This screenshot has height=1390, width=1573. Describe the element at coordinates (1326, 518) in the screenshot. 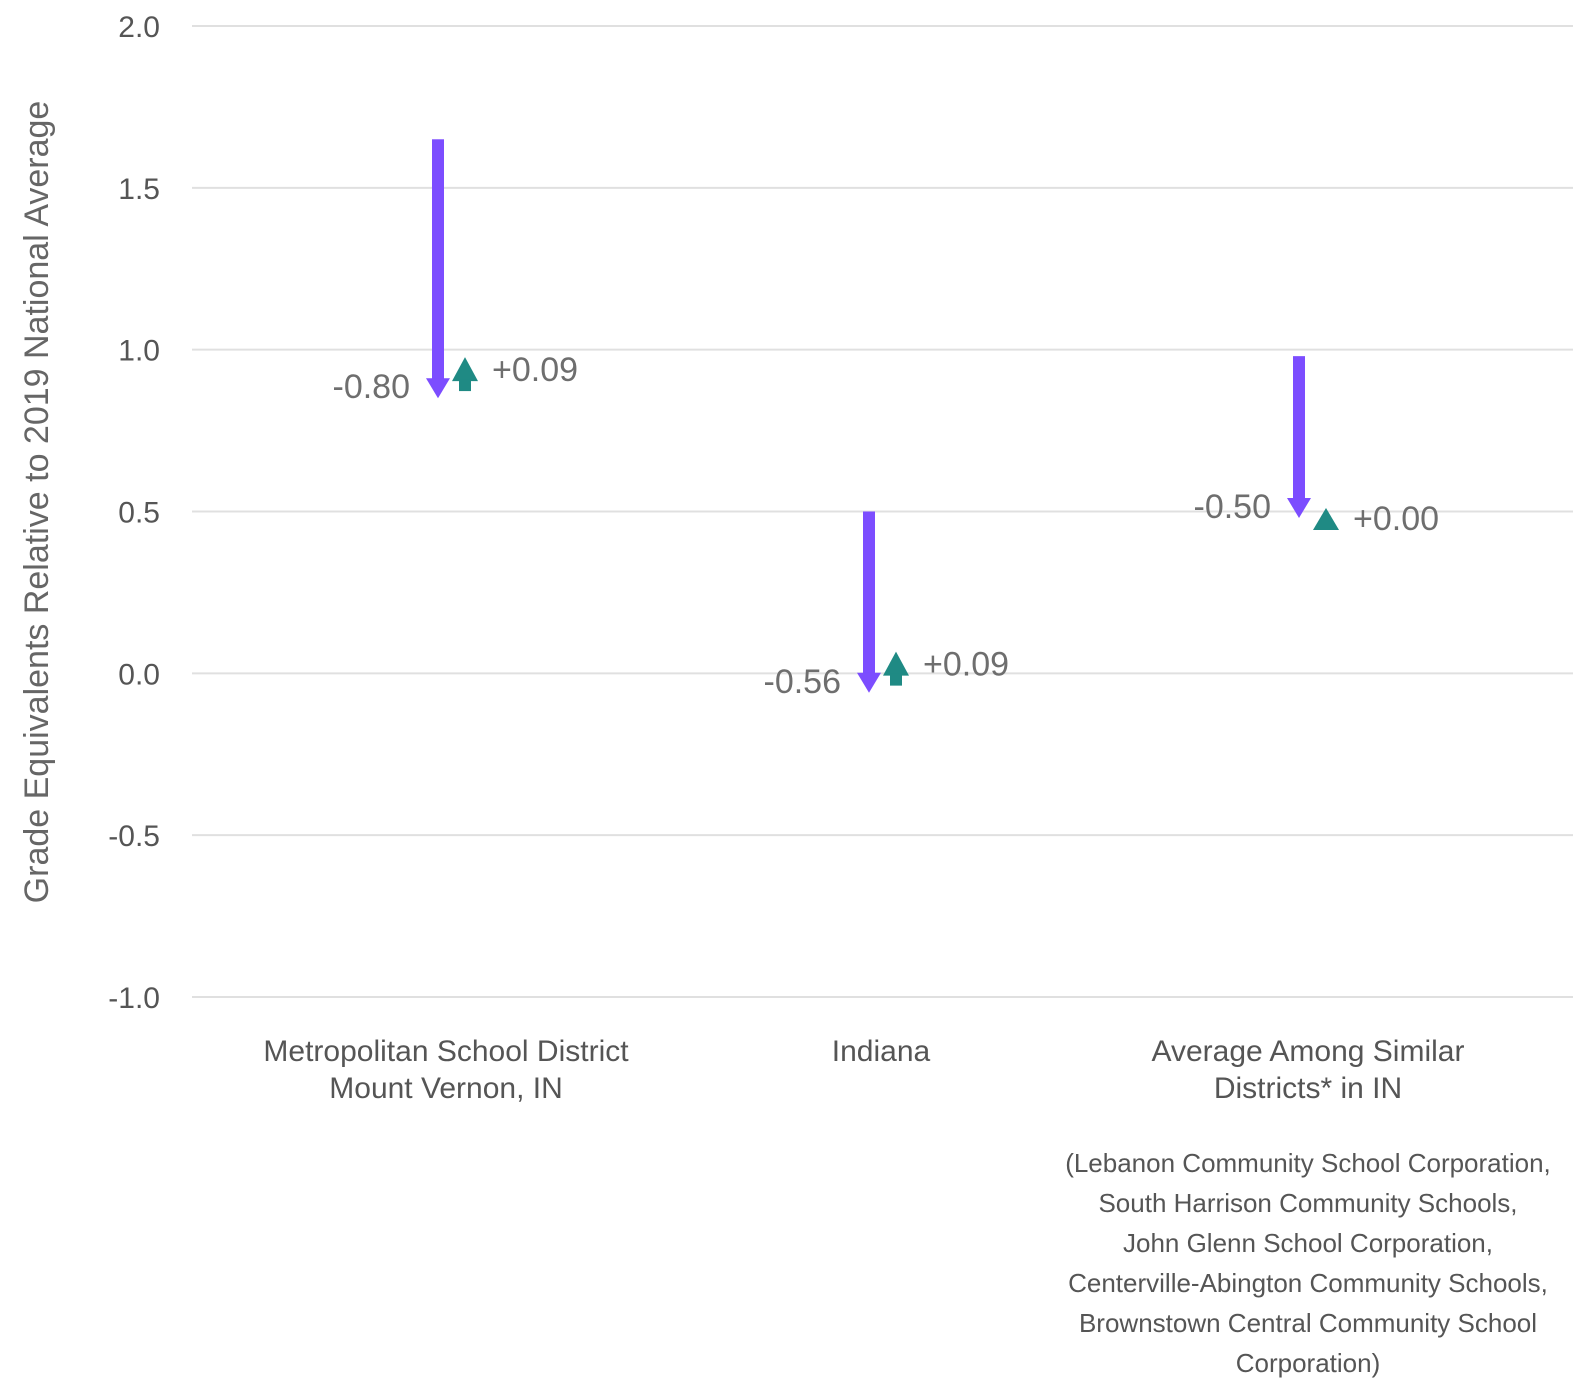

I see `recovery-marker` at that location.